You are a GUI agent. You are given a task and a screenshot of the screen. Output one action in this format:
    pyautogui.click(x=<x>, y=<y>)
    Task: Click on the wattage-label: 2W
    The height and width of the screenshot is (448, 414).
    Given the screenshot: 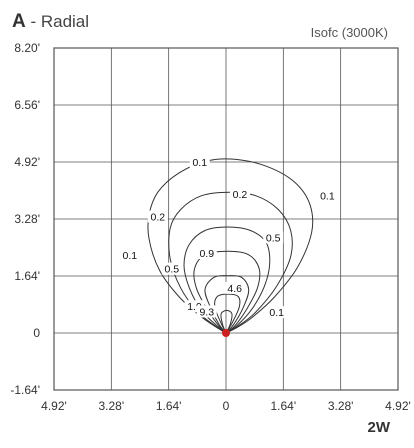 What is the action you would take?
    pyautogui.click(x=379, y=427)
    